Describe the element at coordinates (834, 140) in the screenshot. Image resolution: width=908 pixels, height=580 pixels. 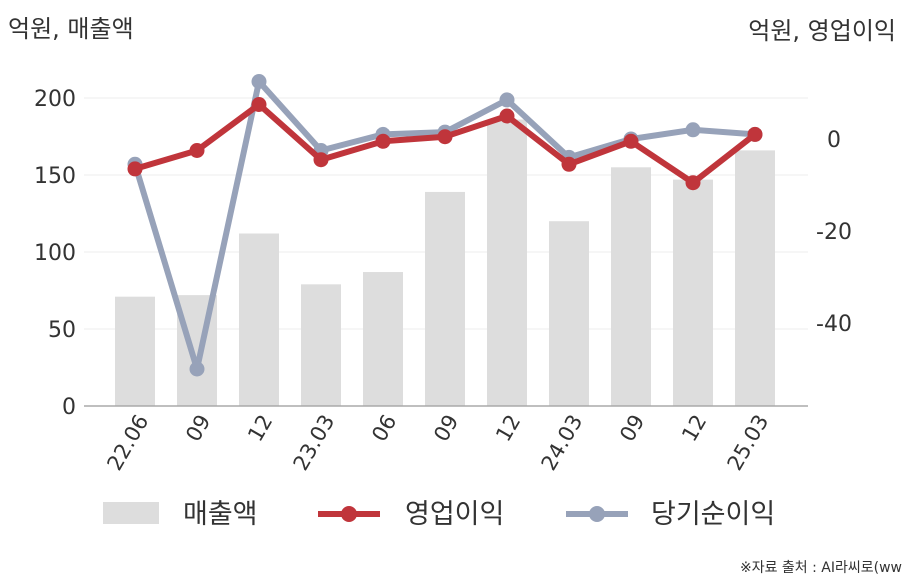
I see `right-tick-label: 0` at that location.